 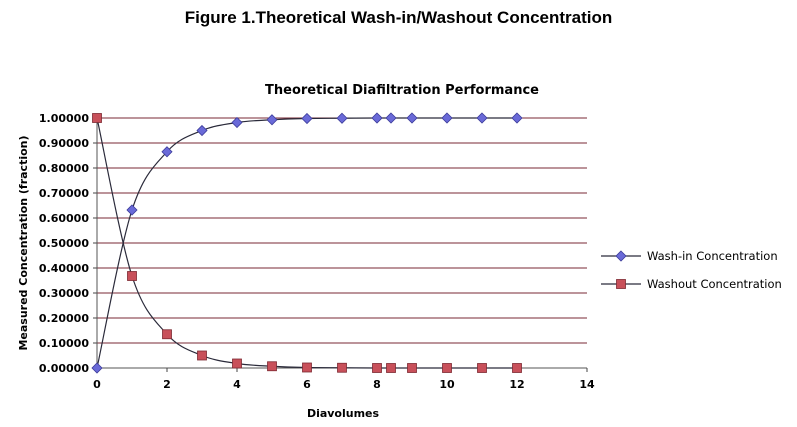 I want to click on legend-label: Wash-in Concentration, so click(x=712, y=256).